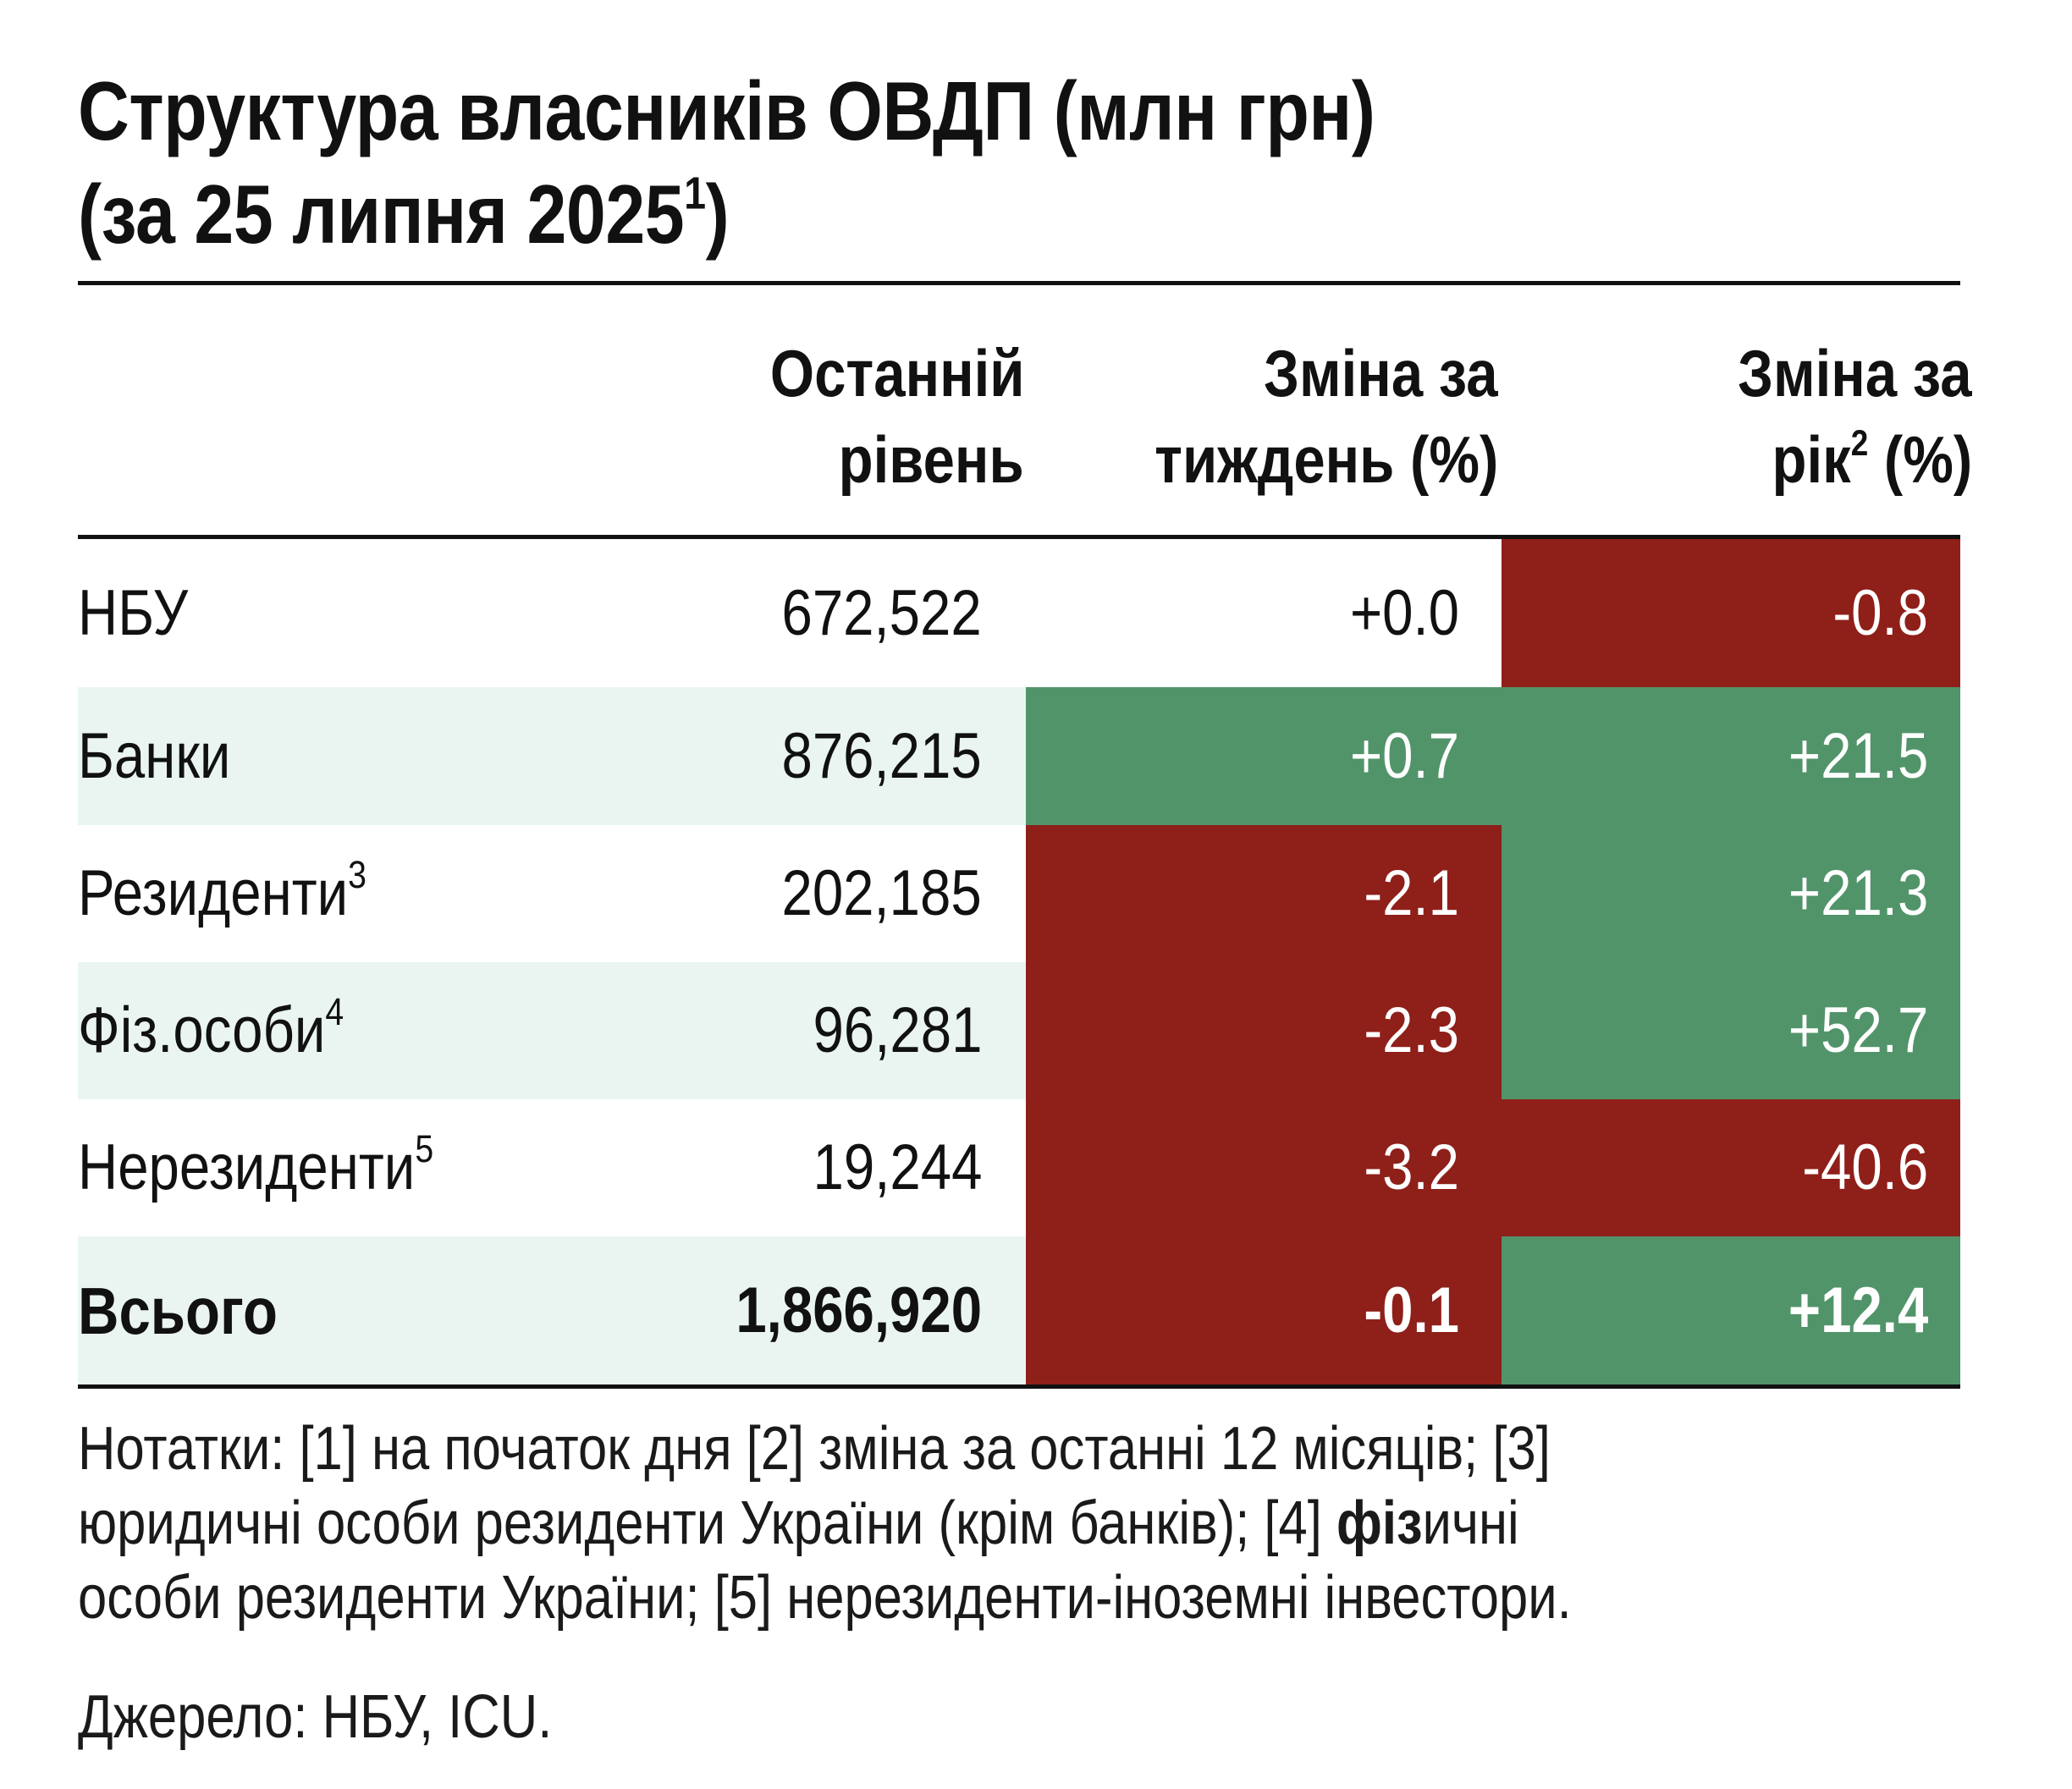 This screenshot has width=2072, height=1789. Describe the element at coordinates (1326, 459) in the screenshot. I see `header-week-line-2: тиждень (%)` at that location.